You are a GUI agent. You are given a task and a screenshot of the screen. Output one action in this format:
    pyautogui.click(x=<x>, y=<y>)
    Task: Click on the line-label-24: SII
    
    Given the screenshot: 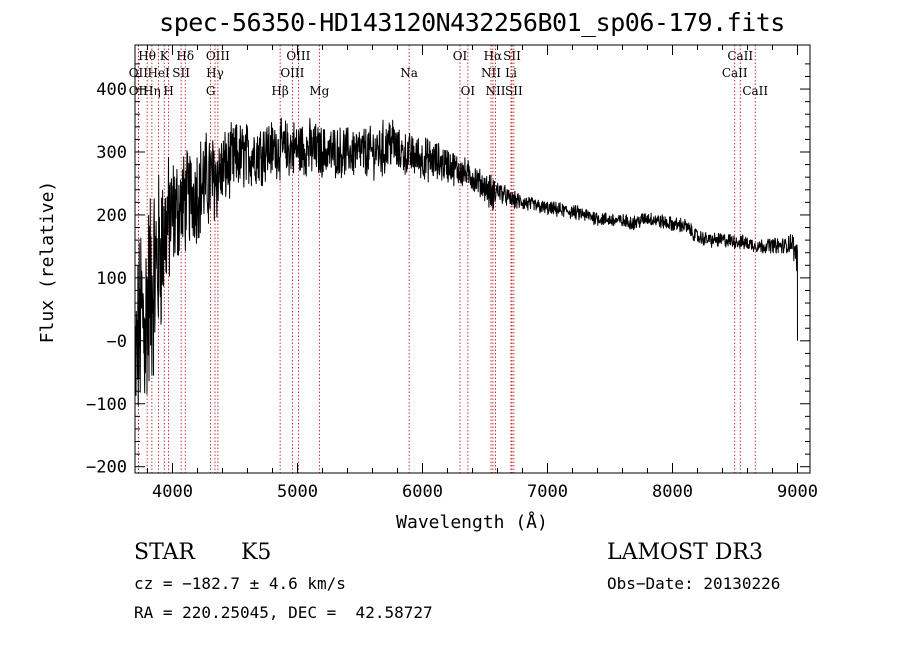 What is the action you would take?
    pyautogui.click(x=514, y=91)
    